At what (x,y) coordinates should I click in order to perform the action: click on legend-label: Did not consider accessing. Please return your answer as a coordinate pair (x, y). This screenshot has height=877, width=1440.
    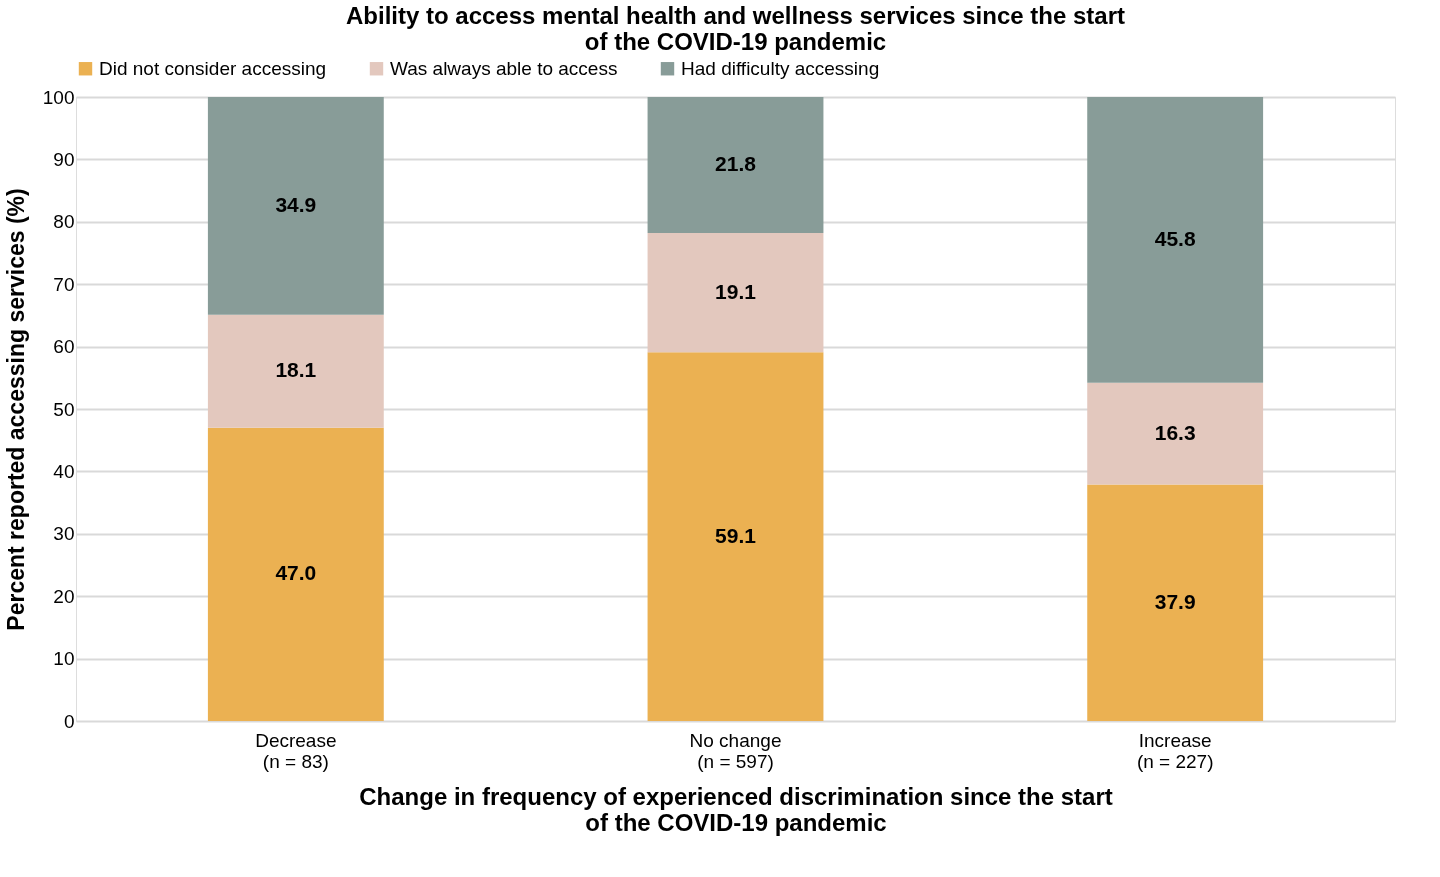
    Looking at the image, I should click on (213, 68).